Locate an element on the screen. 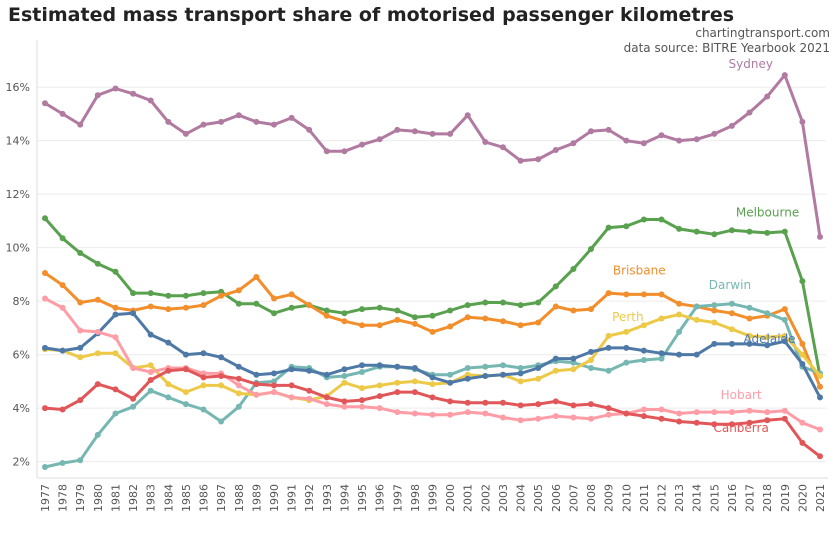  x-tick-label: 2014 is located at coordinates (697, 498).